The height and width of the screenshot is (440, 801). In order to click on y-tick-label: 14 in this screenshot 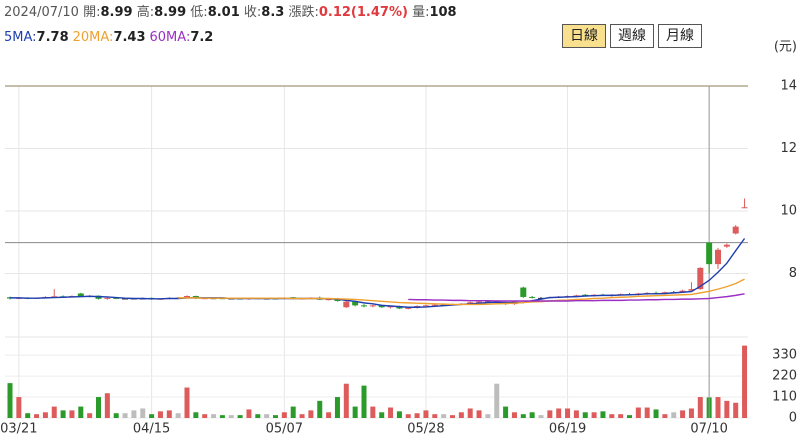, I will do `click(788, 86)`.